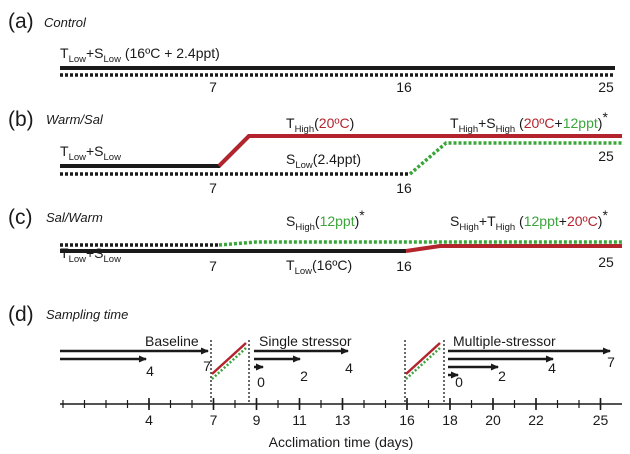 This screenshot has width=630, height=454. I want to click on panel-d-title: Sampling time, so click(87, 314).